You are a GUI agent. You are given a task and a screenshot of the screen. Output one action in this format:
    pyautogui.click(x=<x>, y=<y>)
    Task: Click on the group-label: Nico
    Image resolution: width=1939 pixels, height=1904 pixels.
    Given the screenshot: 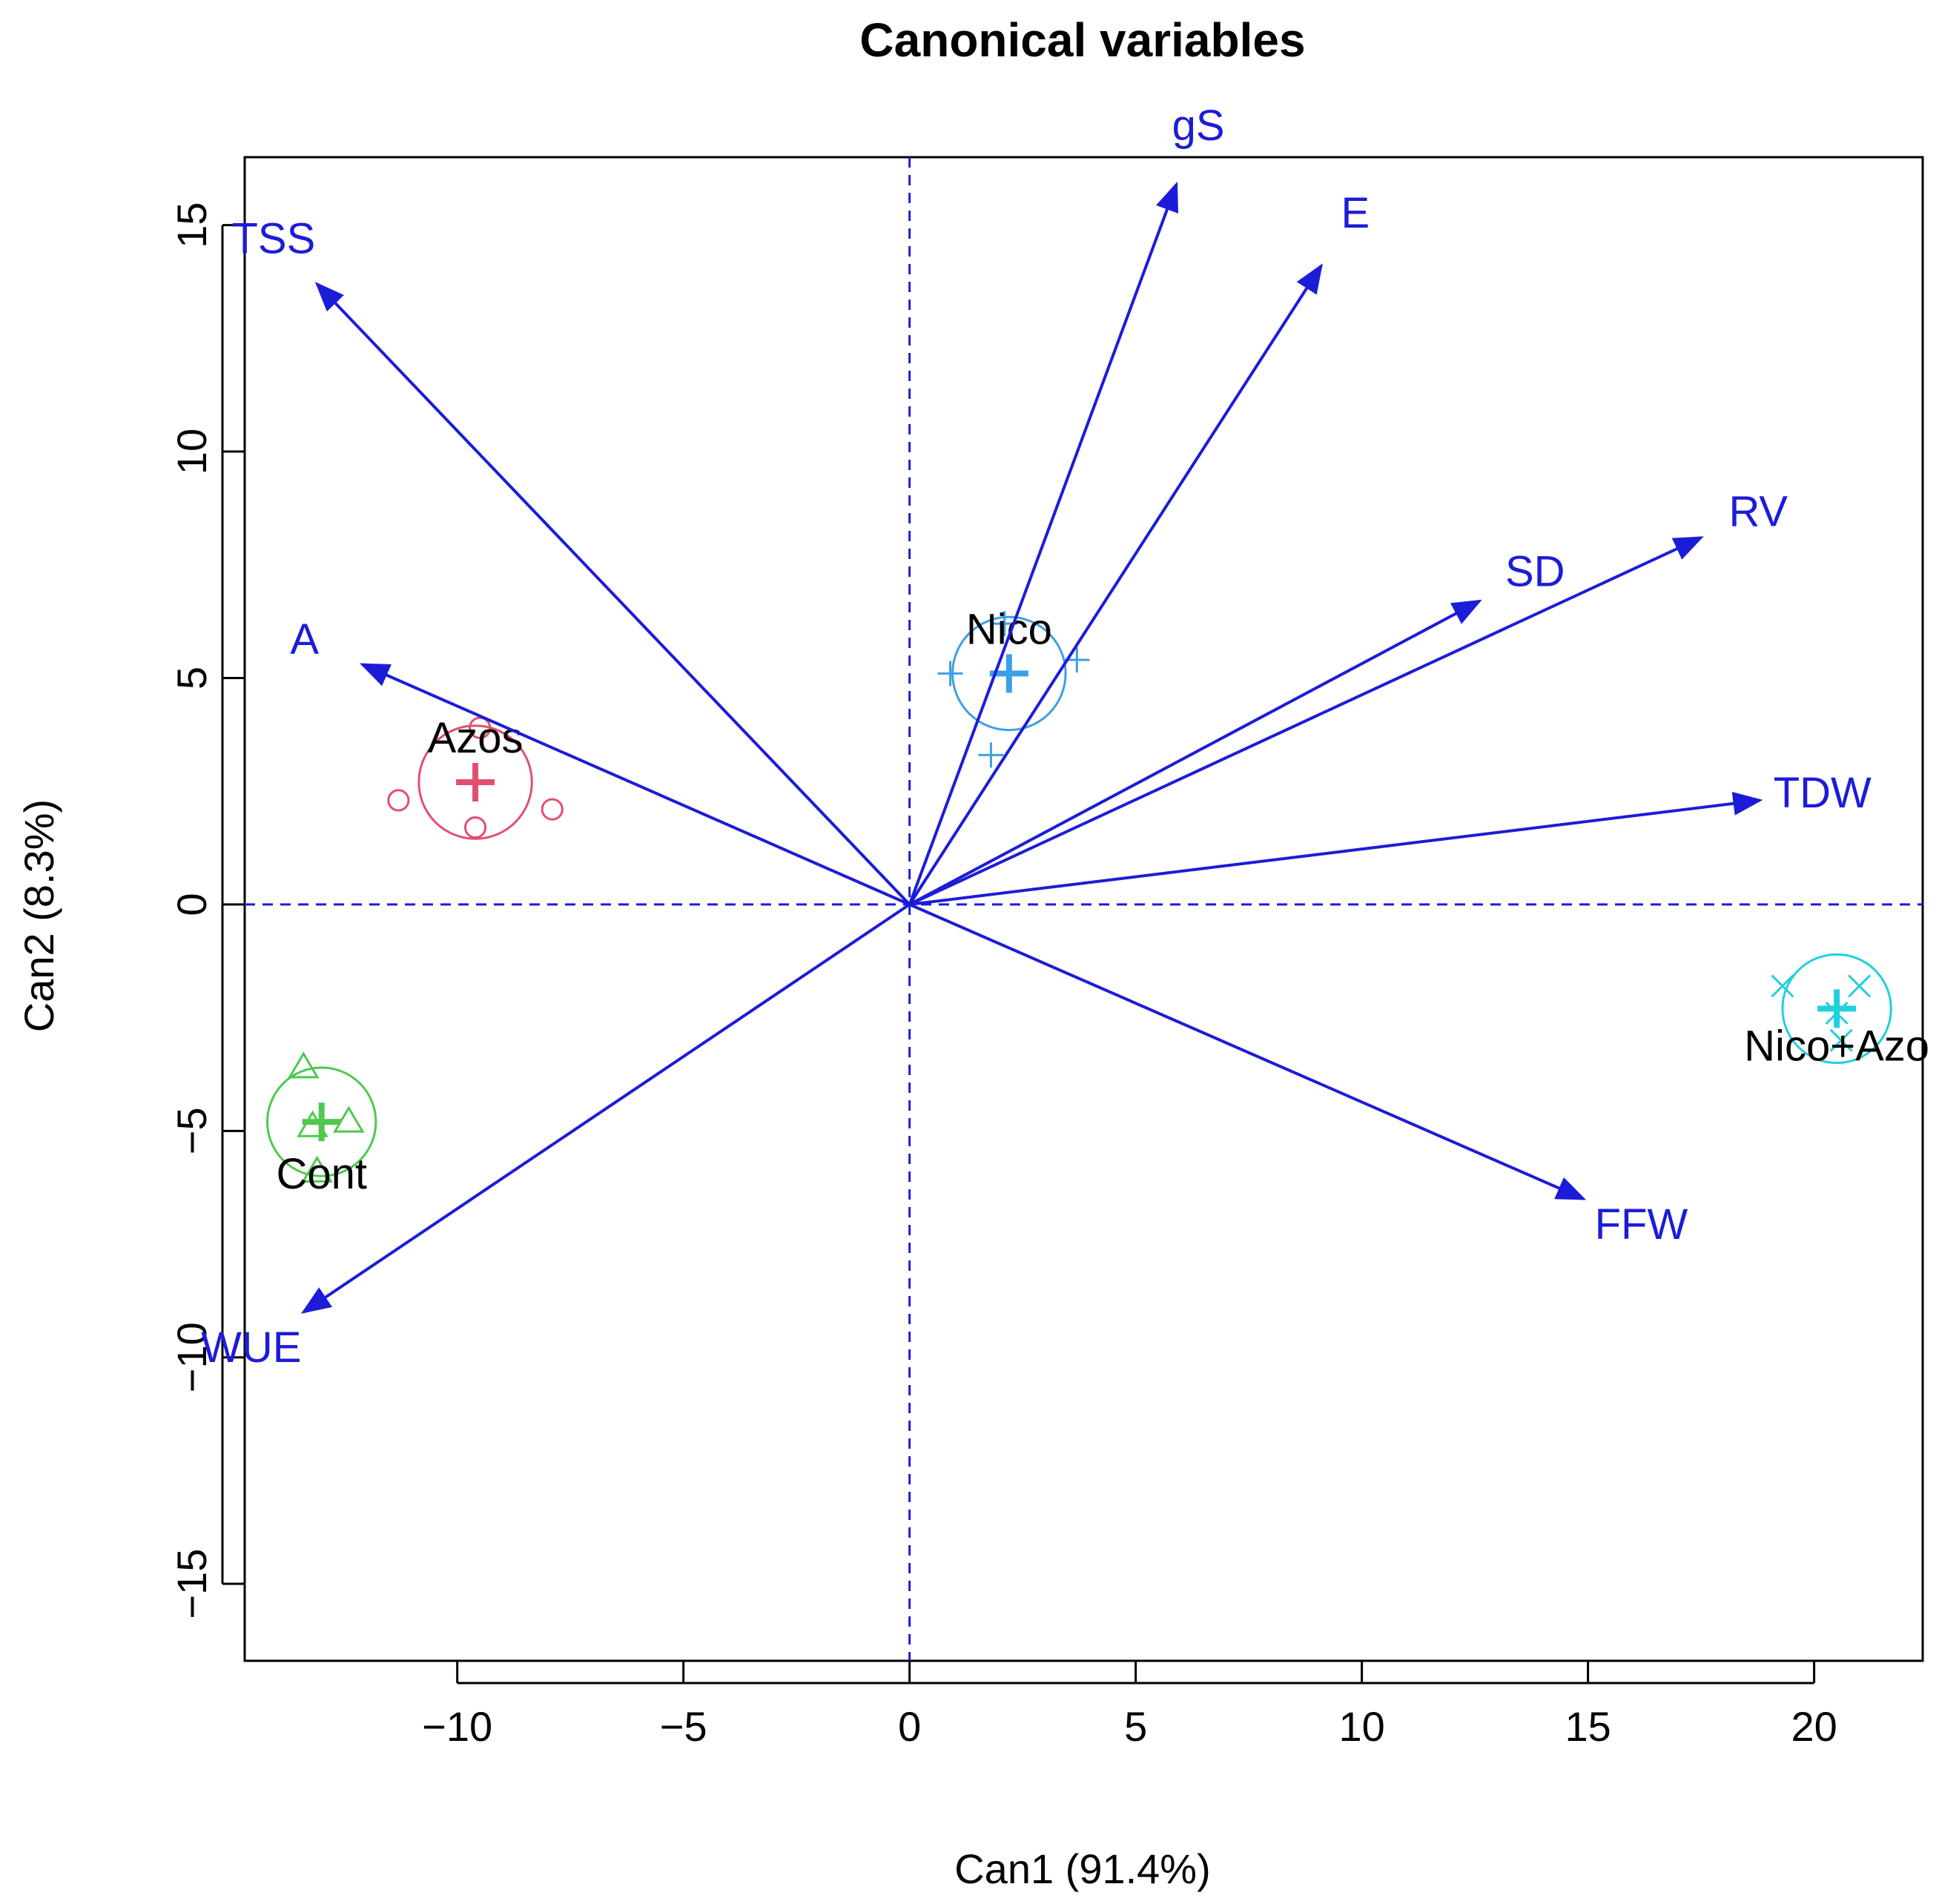 What is the action you would take?
    pyautogui.click(x=1009, y=629)
    